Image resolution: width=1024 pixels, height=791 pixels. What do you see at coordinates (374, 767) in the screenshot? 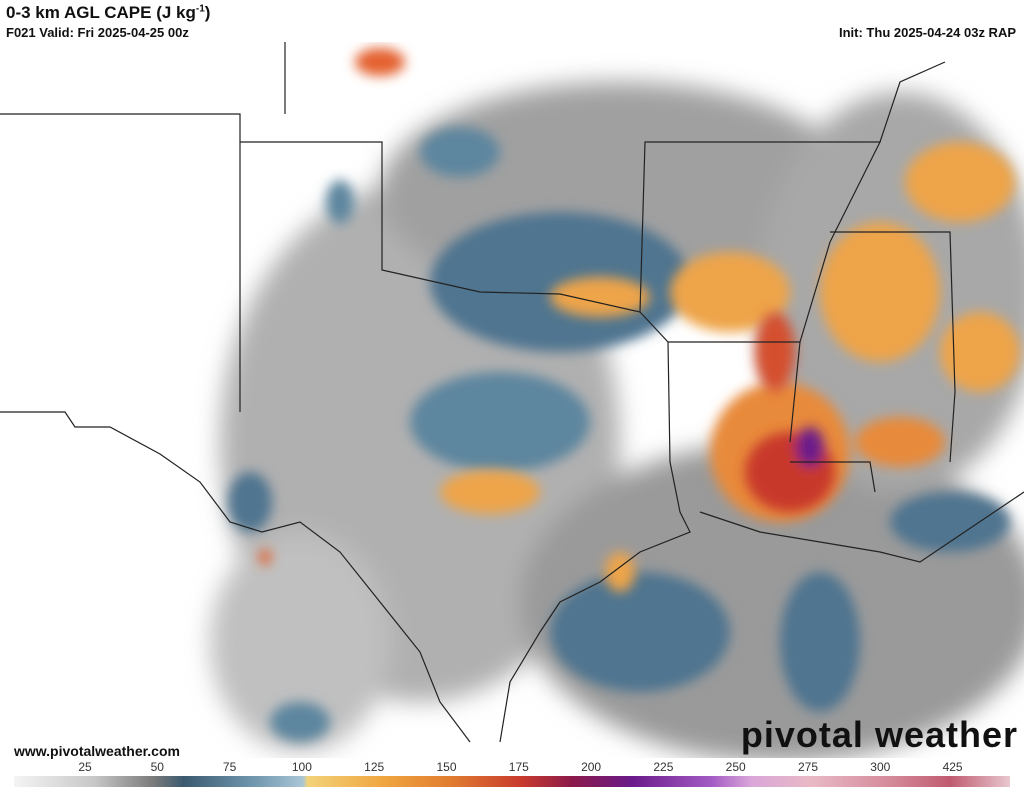
I see `colorbar-label: 125` at bounding box center [374, 767].